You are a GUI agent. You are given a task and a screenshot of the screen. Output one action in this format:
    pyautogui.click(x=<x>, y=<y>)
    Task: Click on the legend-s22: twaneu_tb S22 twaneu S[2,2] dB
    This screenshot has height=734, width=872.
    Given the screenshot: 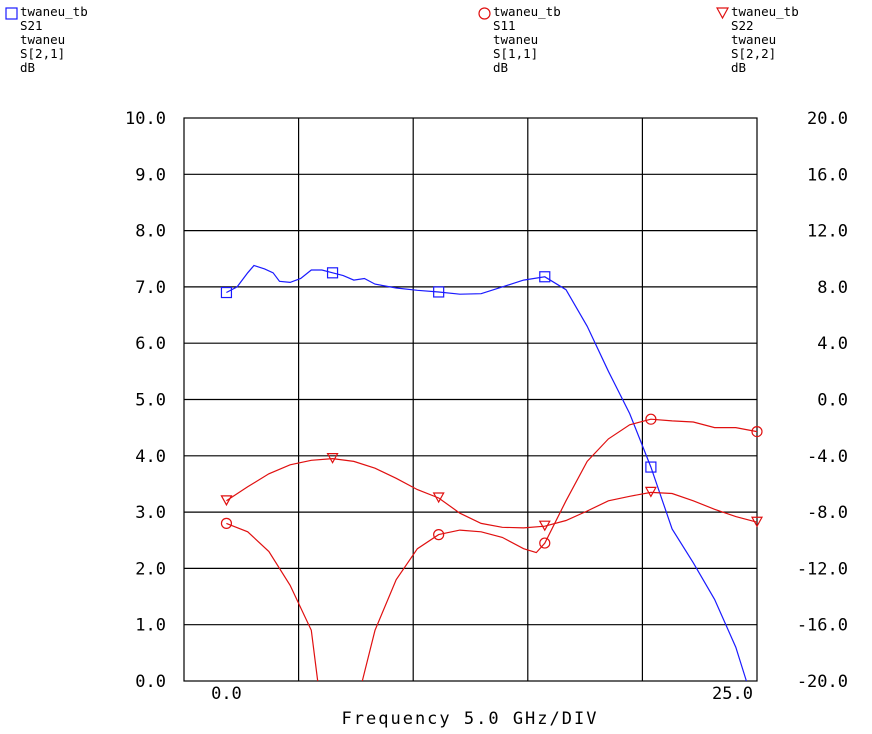 What is the action you would take?
    pyautogui.click(x=757, y=39)
    